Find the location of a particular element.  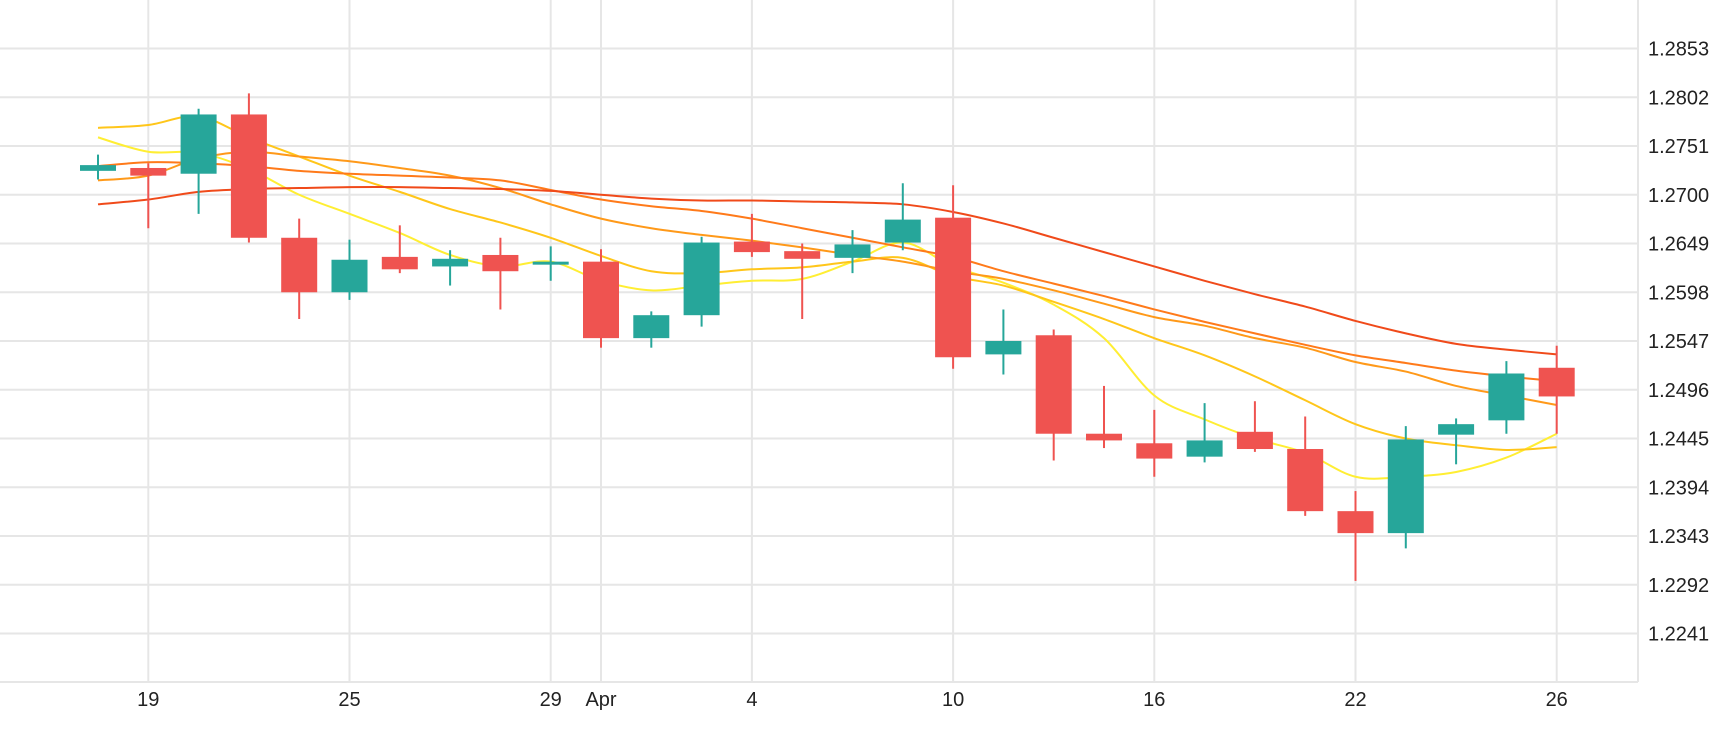

y-tick-label: 1.2853 is located at coordinates (1678, 50).